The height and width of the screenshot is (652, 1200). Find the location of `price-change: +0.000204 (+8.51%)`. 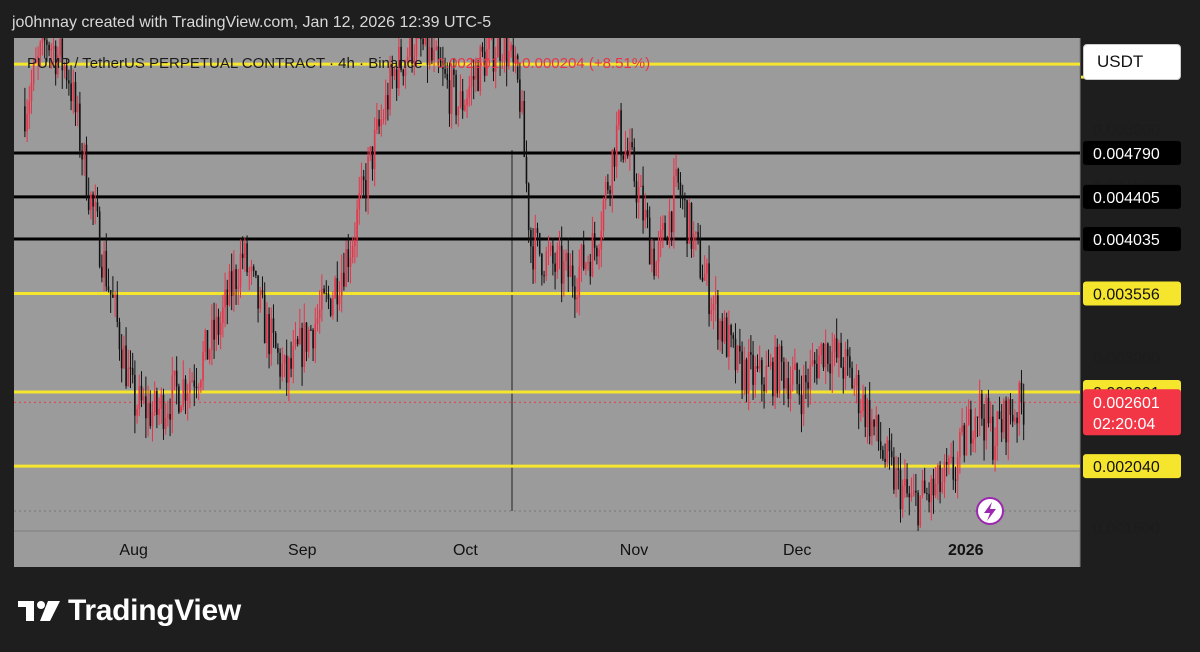

price-change: +0.000204 (+8.51%) is located at coordinates (581, 63).